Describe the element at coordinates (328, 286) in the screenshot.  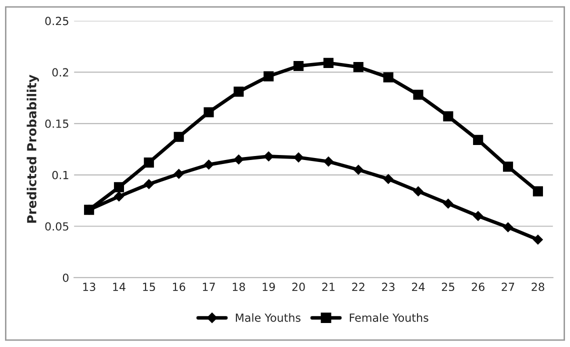
I see `x-tick-label: 21` at that location.